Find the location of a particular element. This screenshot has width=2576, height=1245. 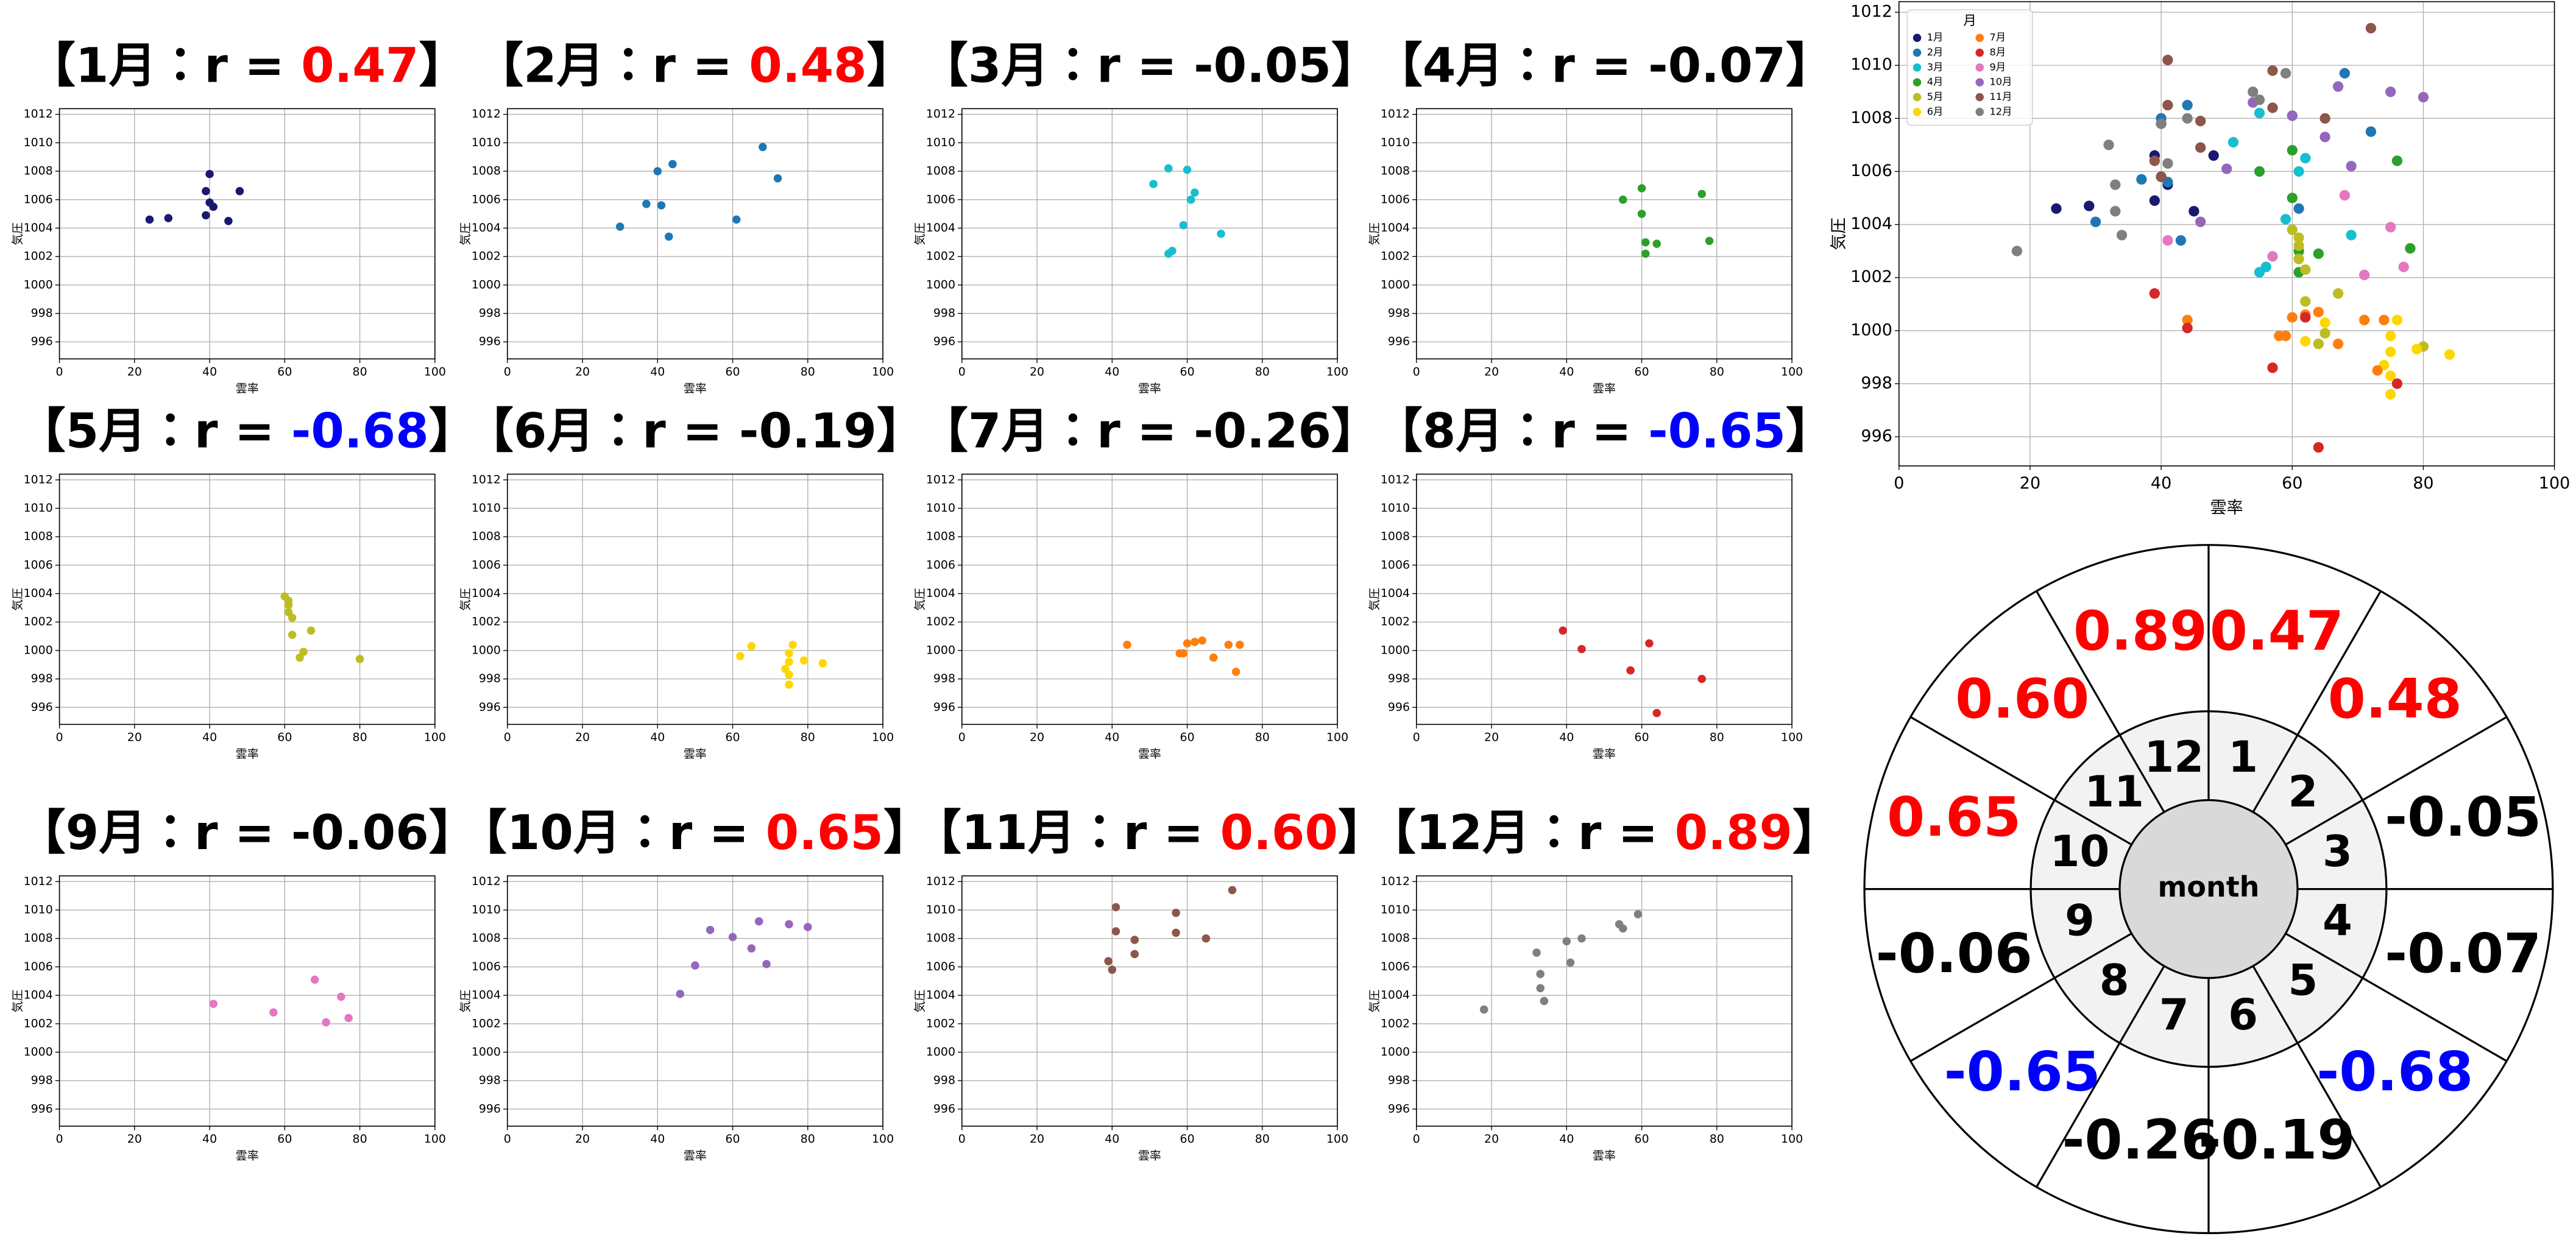

x-tick-label: 60 is located at coordinates (1642, 371).